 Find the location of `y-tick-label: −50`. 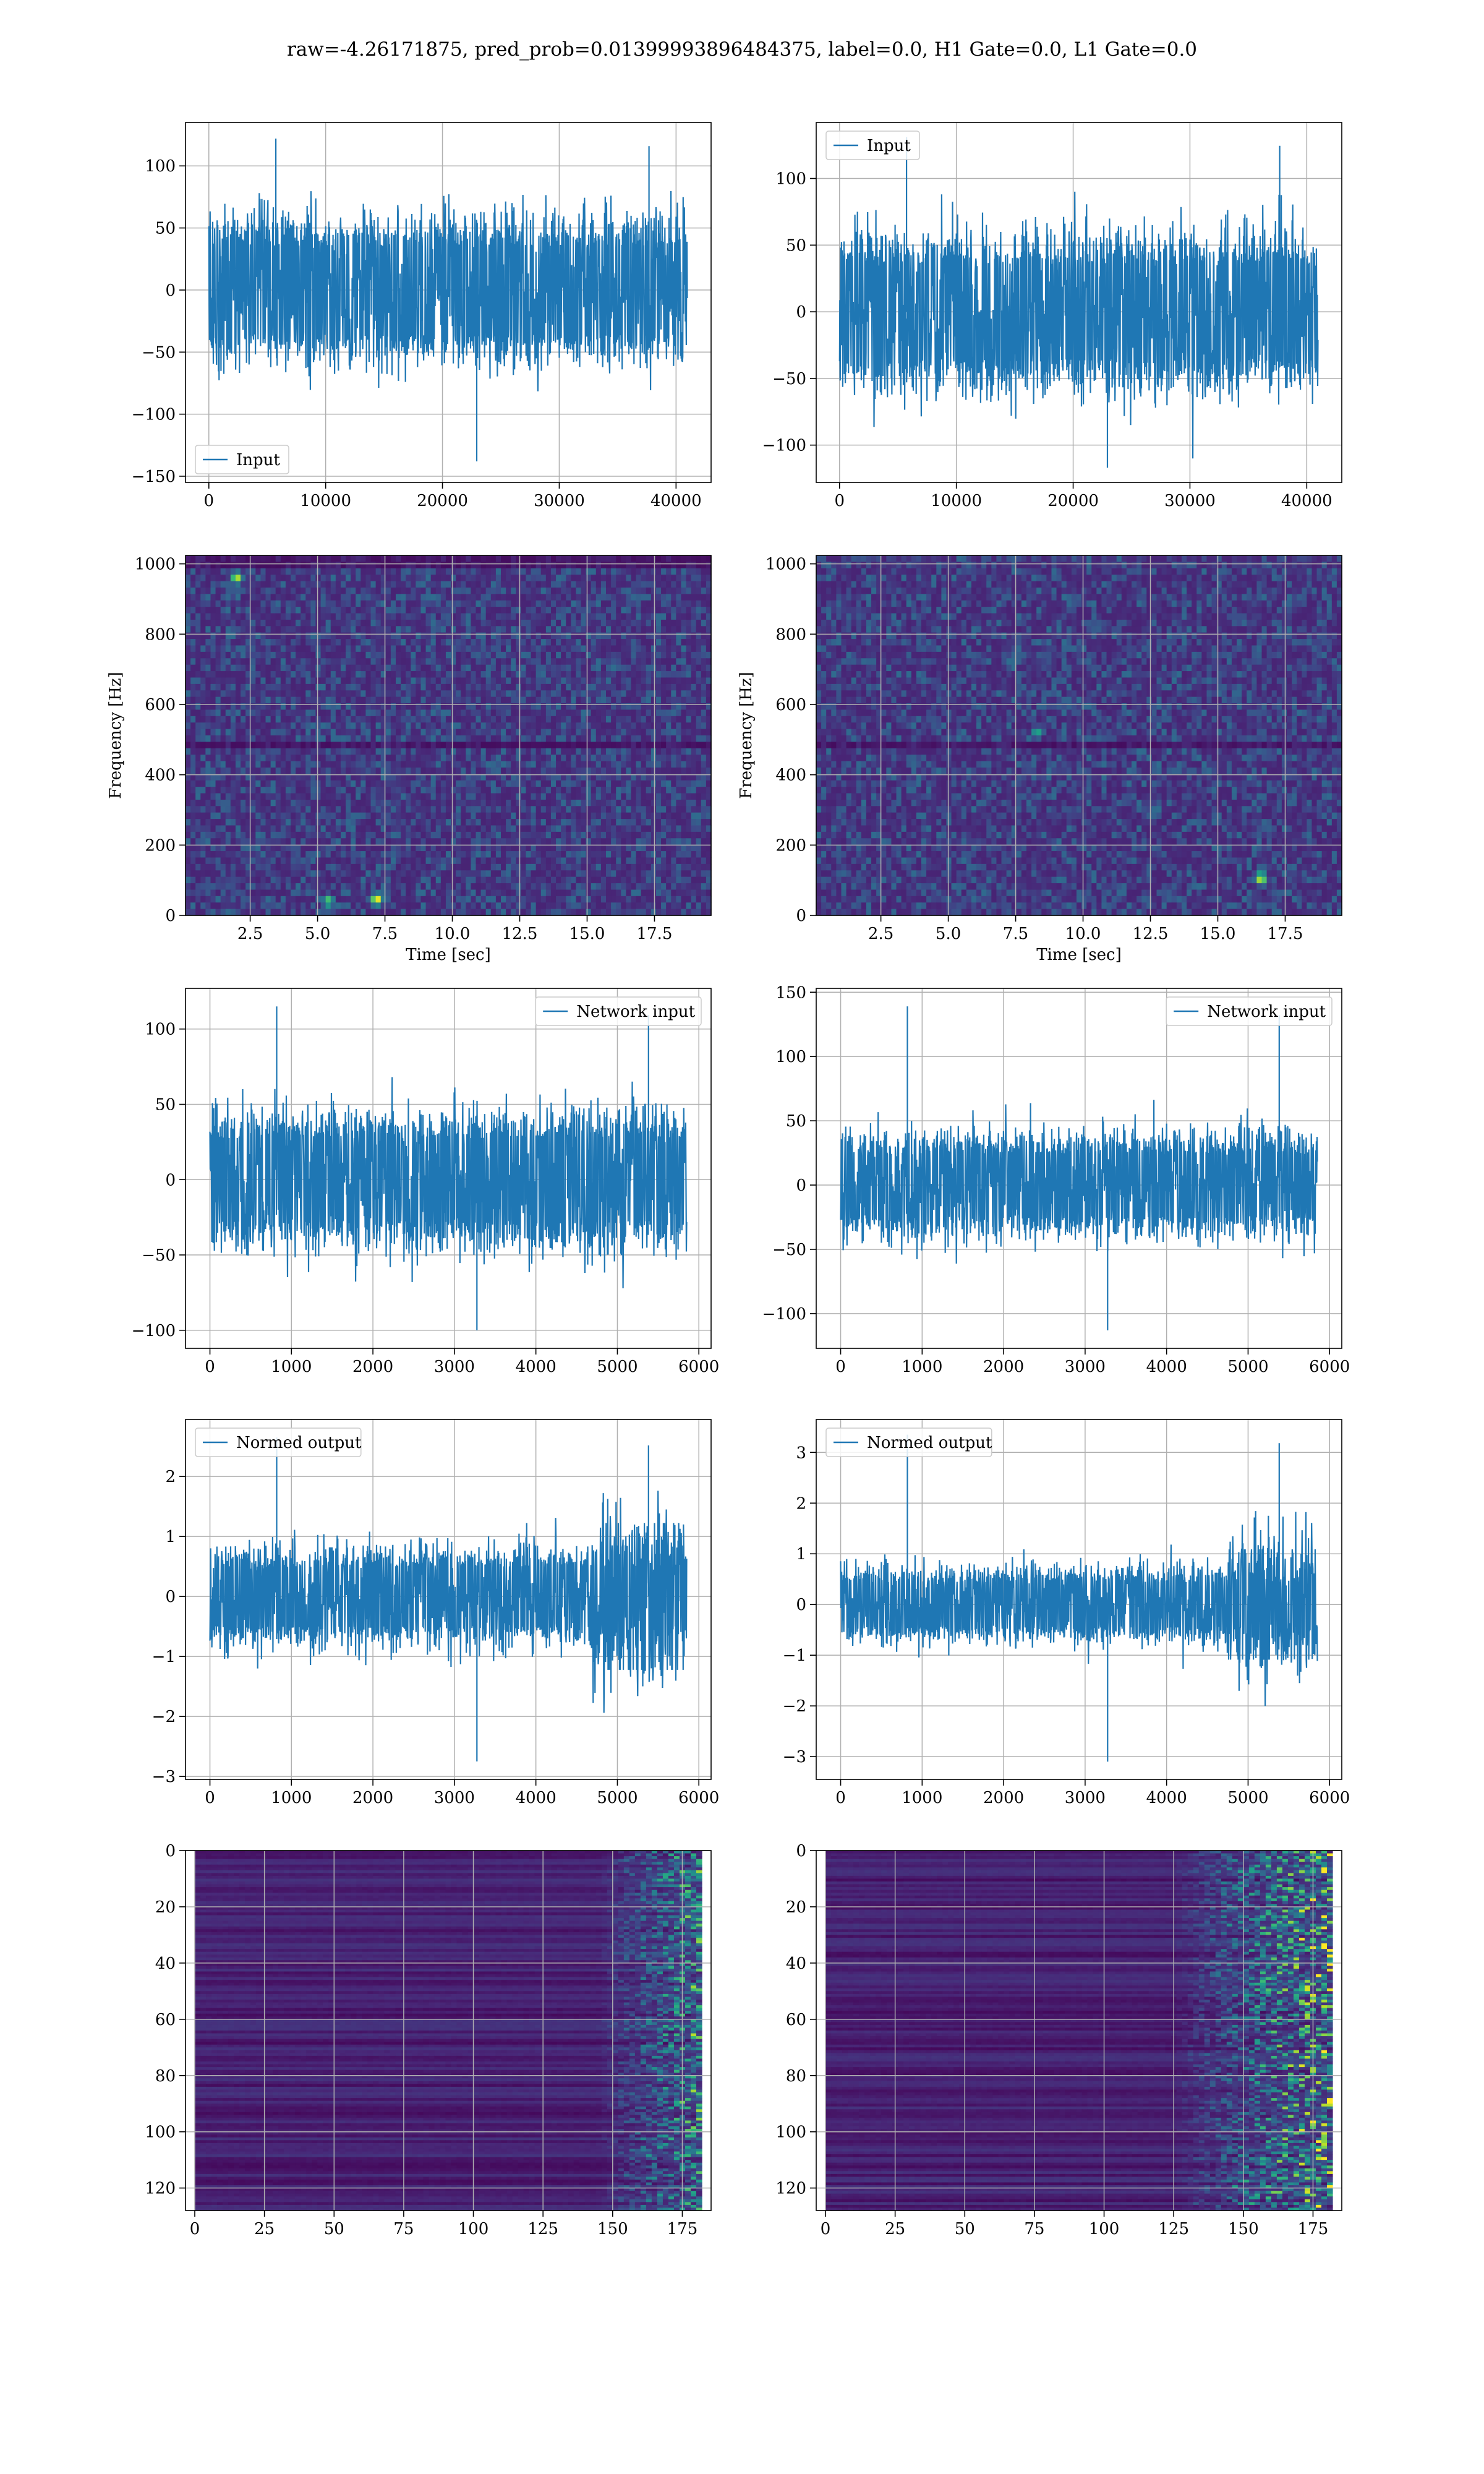

y-tick-label: −50 is located at coordinates (159, 352).